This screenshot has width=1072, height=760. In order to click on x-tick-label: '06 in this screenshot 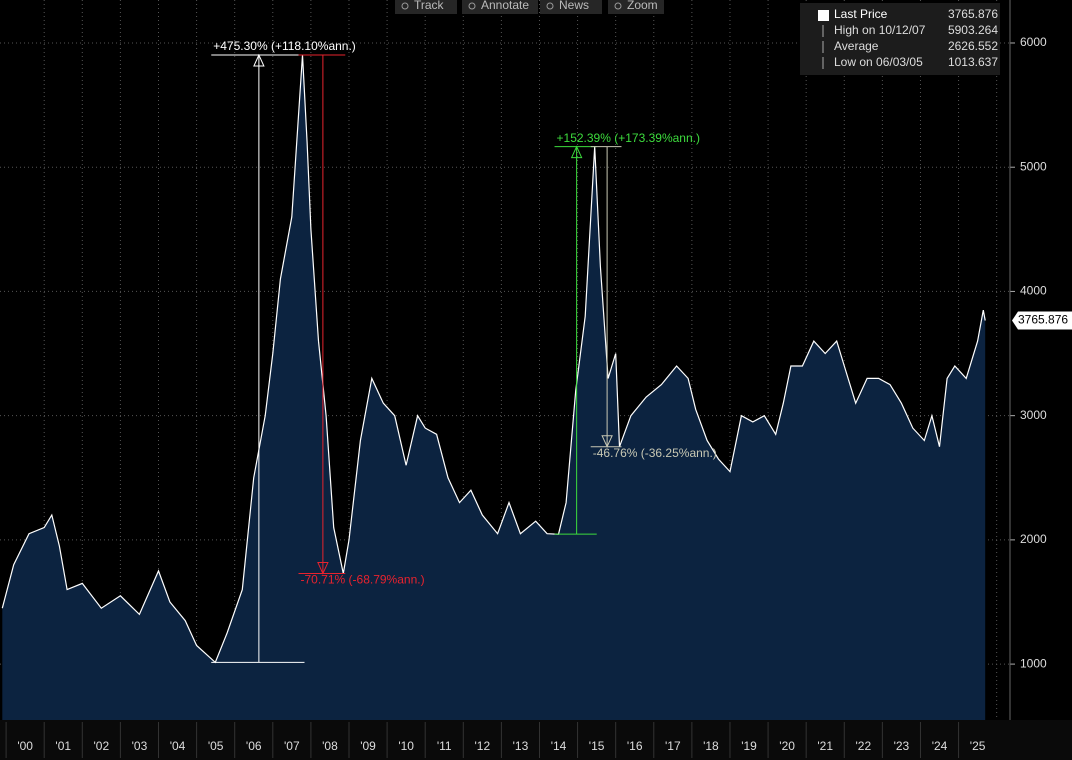, I will do `click(254, 746)`.